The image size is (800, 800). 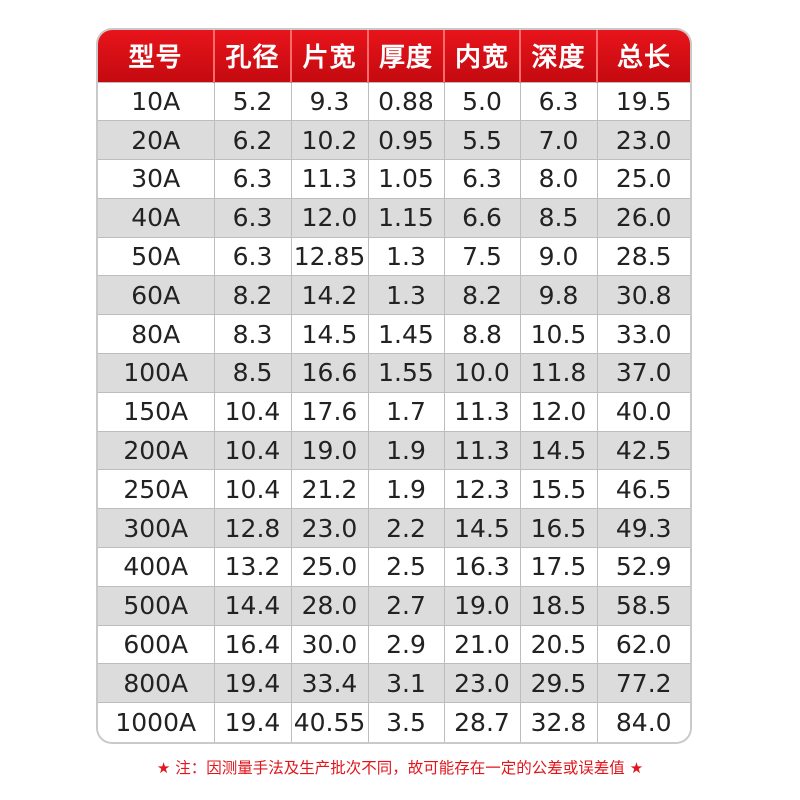 What do you see at coordinates (558, 411) in the screenshot?
I see `cell-depth: 12.0` at bounding box center [558, 411].